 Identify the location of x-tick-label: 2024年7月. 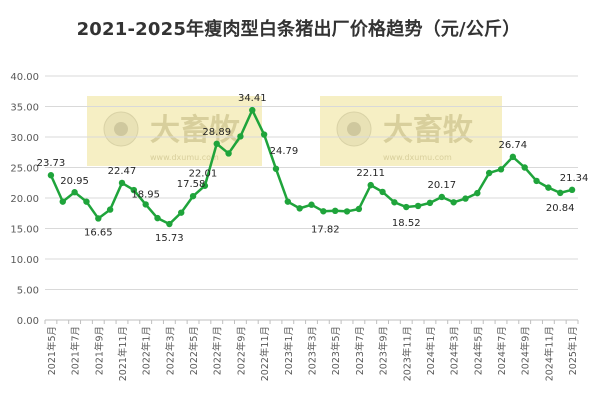
(502, 350).